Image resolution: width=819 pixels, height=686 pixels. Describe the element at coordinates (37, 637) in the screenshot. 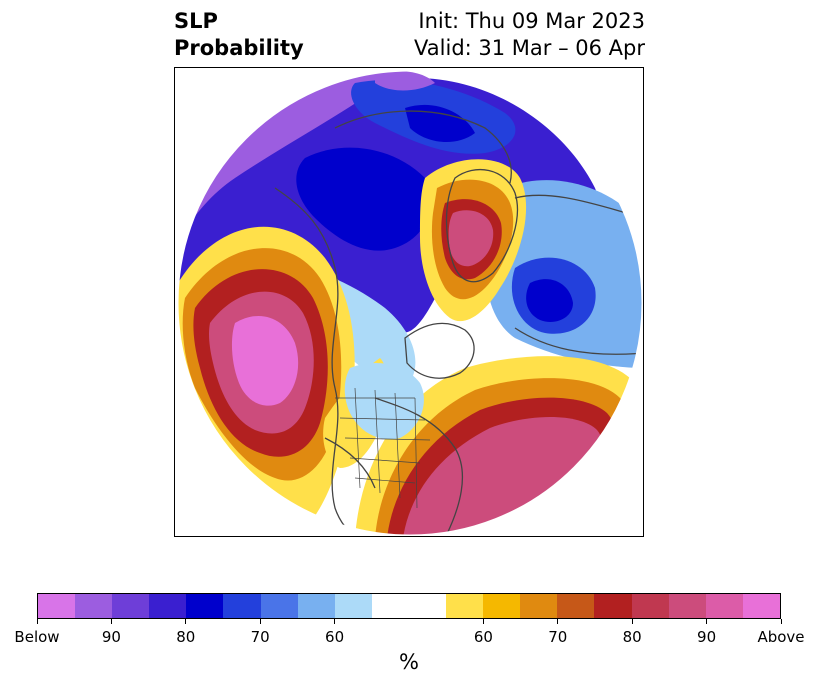

I see `colorbar-tick-label: Below` at that location.